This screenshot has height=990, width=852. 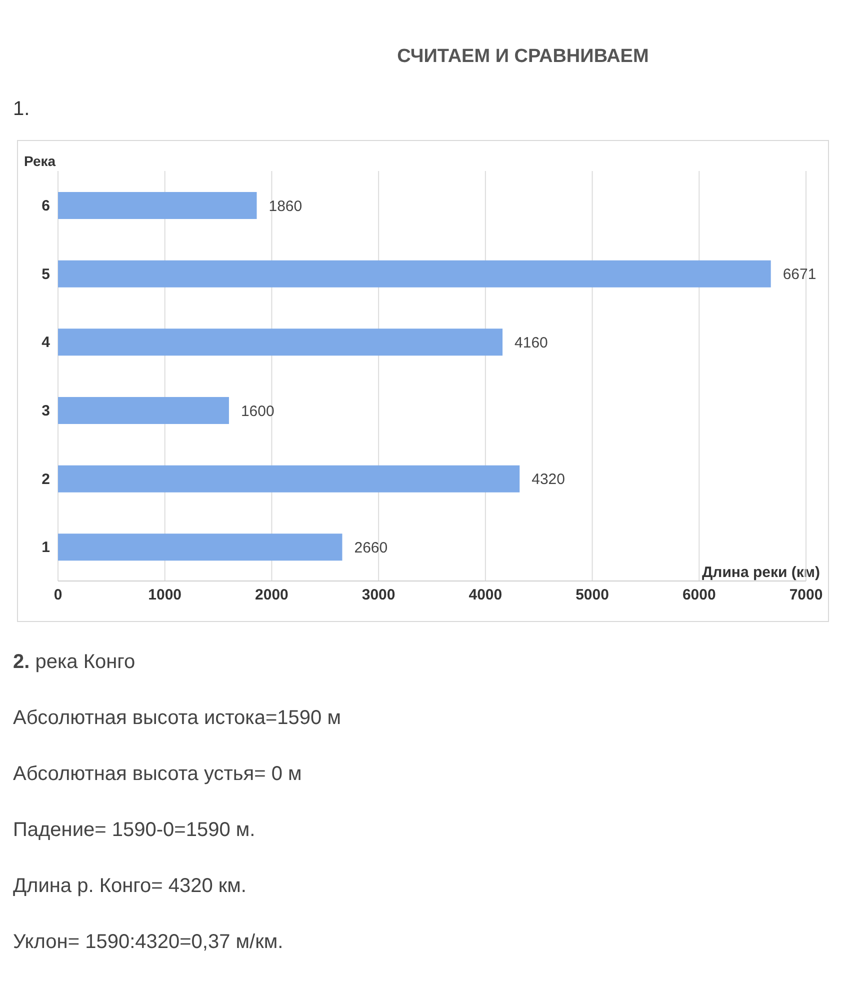 I want to click on y-tick-label: 4, so click(x=46, y=343).